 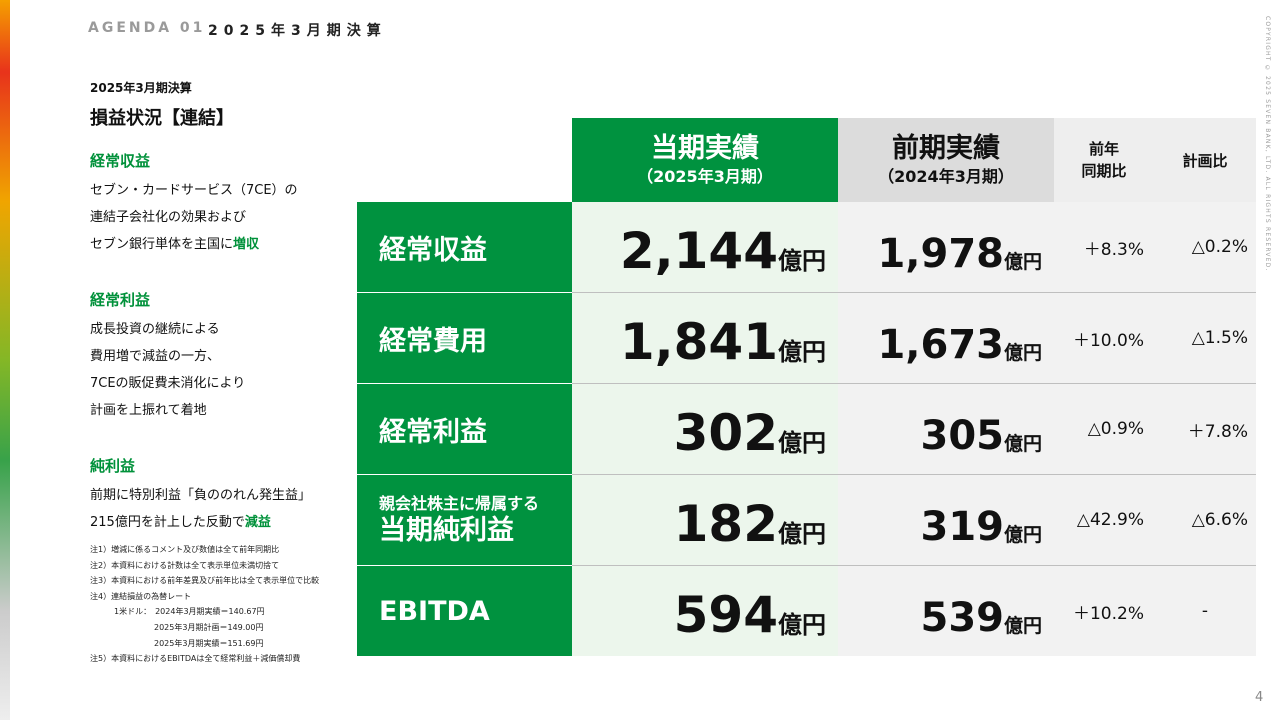 I want to click on header-current-period: 当期実績 （2025年3月期）, so click(x=705, y=160).